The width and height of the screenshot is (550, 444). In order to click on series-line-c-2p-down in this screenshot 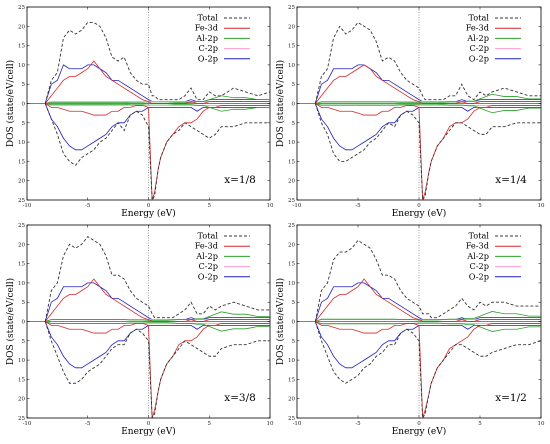, I will do `click(157, 104)`.